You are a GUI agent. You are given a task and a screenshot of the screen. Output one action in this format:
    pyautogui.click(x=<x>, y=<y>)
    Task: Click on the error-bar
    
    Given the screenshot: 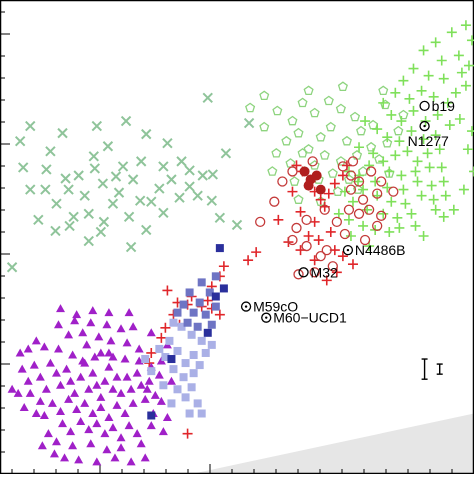 What is the action you would take?
    pyautogui.click(x=439, y=369)
    